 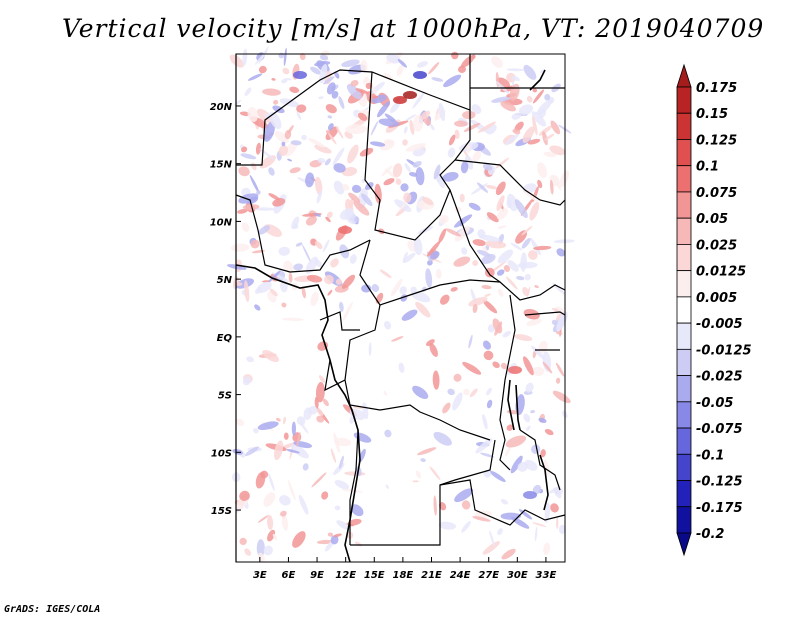 I want to click on colorbar-label: -0.125, so click(x=719, y=482).